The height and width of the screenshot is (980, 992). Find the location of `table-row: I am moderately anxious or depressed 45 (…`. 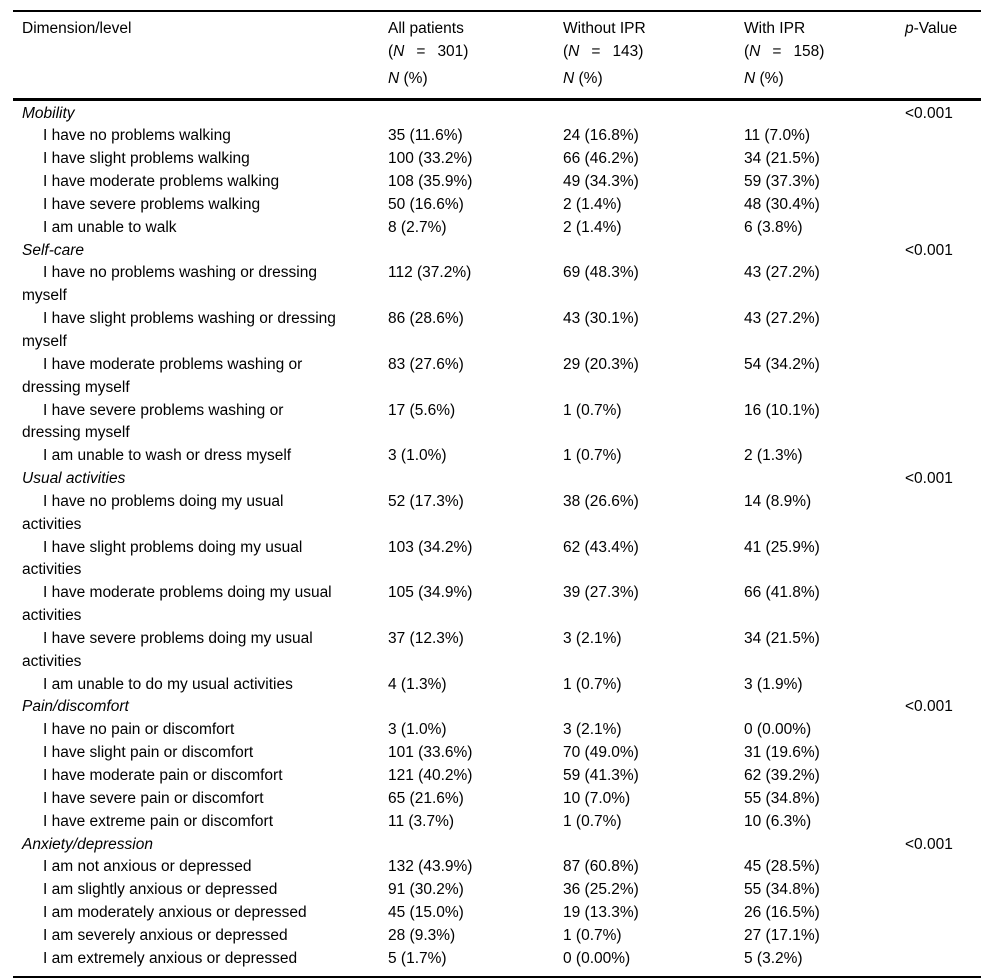

table-row: I am moderately anxious or depressed 45 (… is located at coordinates (501, 913).